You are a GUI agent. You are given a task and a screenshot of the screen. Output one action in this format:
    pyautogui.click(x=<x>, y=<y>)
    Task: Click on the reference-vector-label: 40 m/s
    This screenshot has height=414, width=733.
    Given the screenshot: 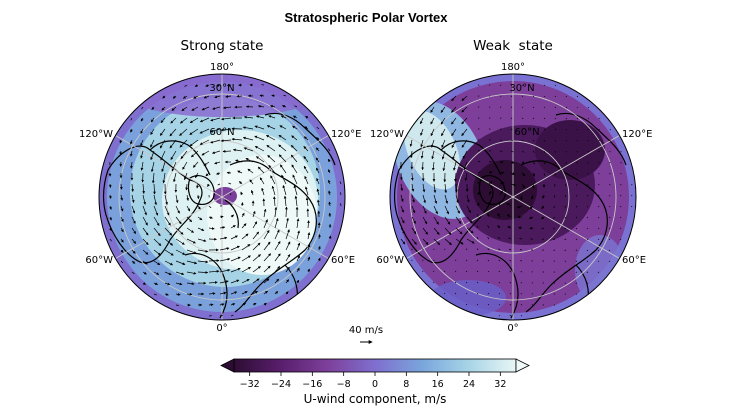 What is the action you would take?
    pyautogui.click(x=366, y=330)
    